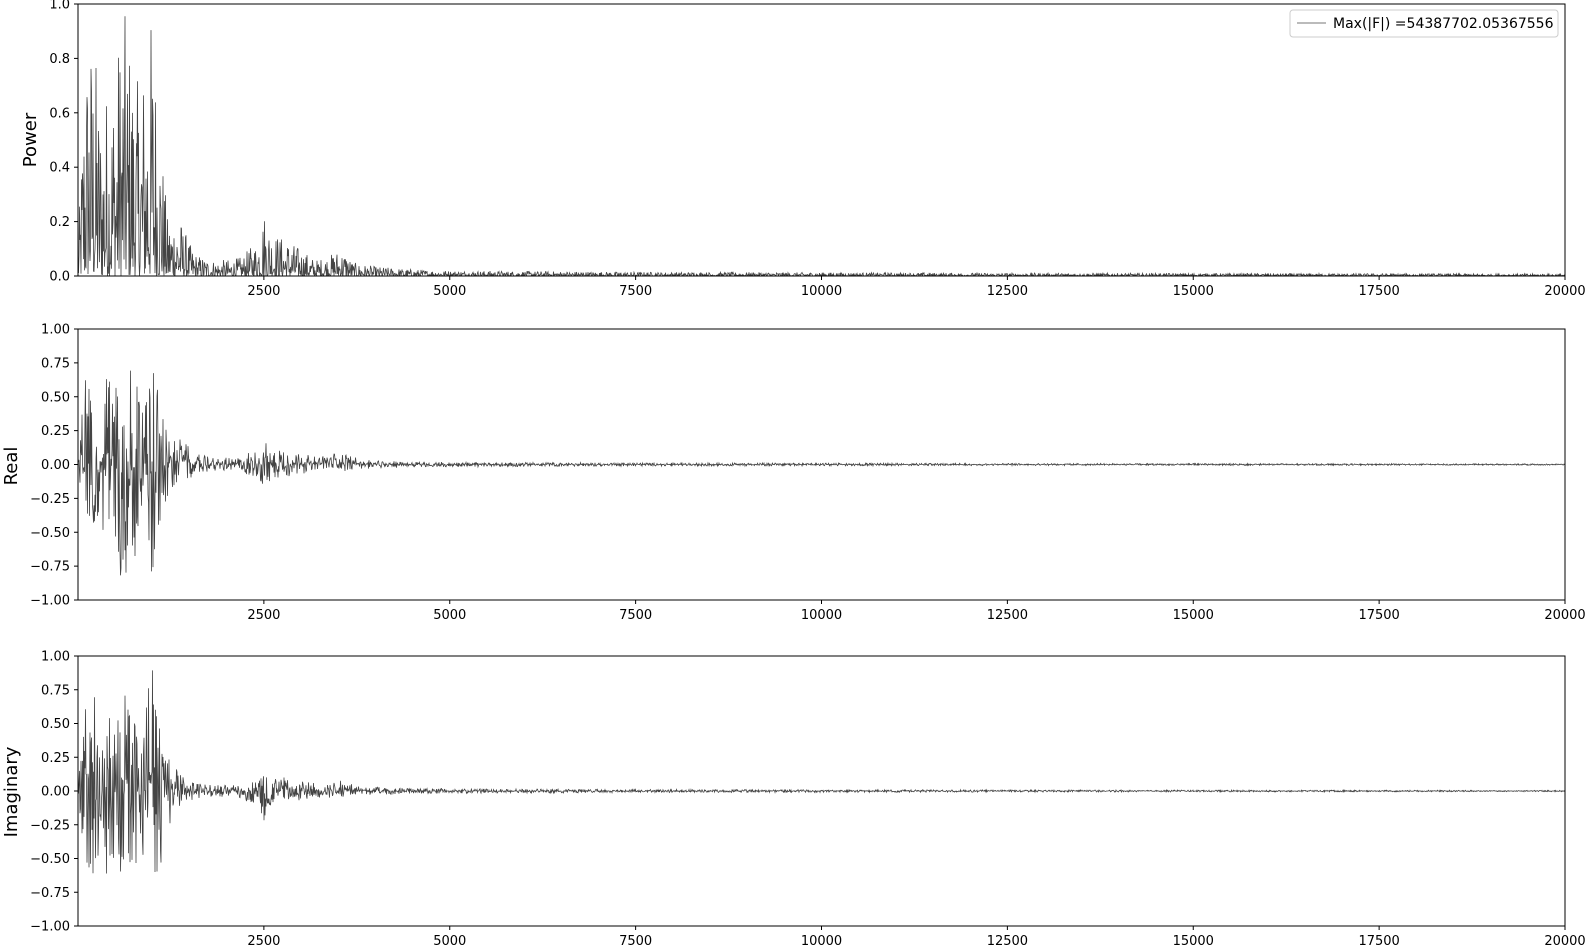  I want to click on real-ytick-label: 0.00, so click(55, 465).